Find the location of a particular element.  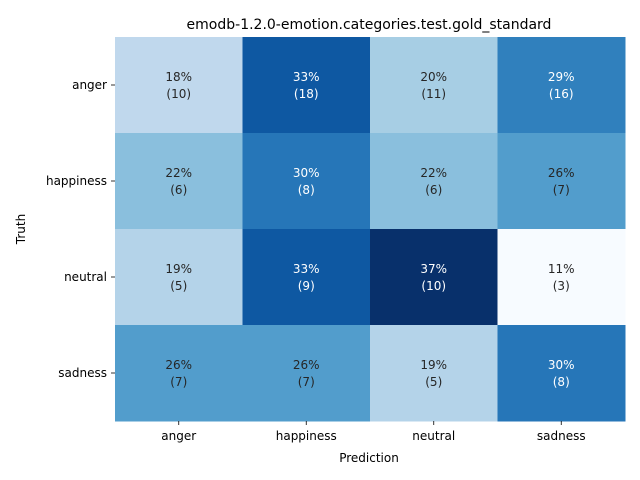

cell-count-label: (9) is located at coordinates (306, 286).